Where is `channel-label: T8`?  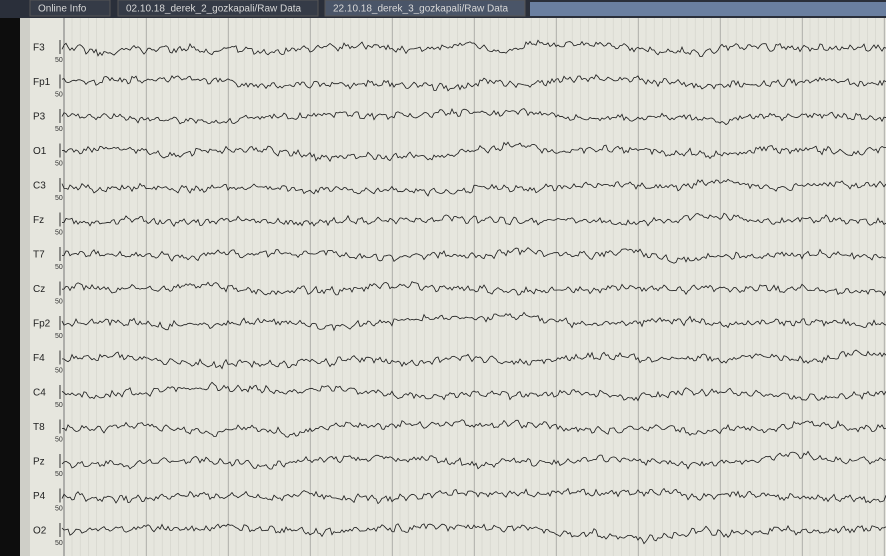 channel-label: T8 is located at coordinates (39, 427).